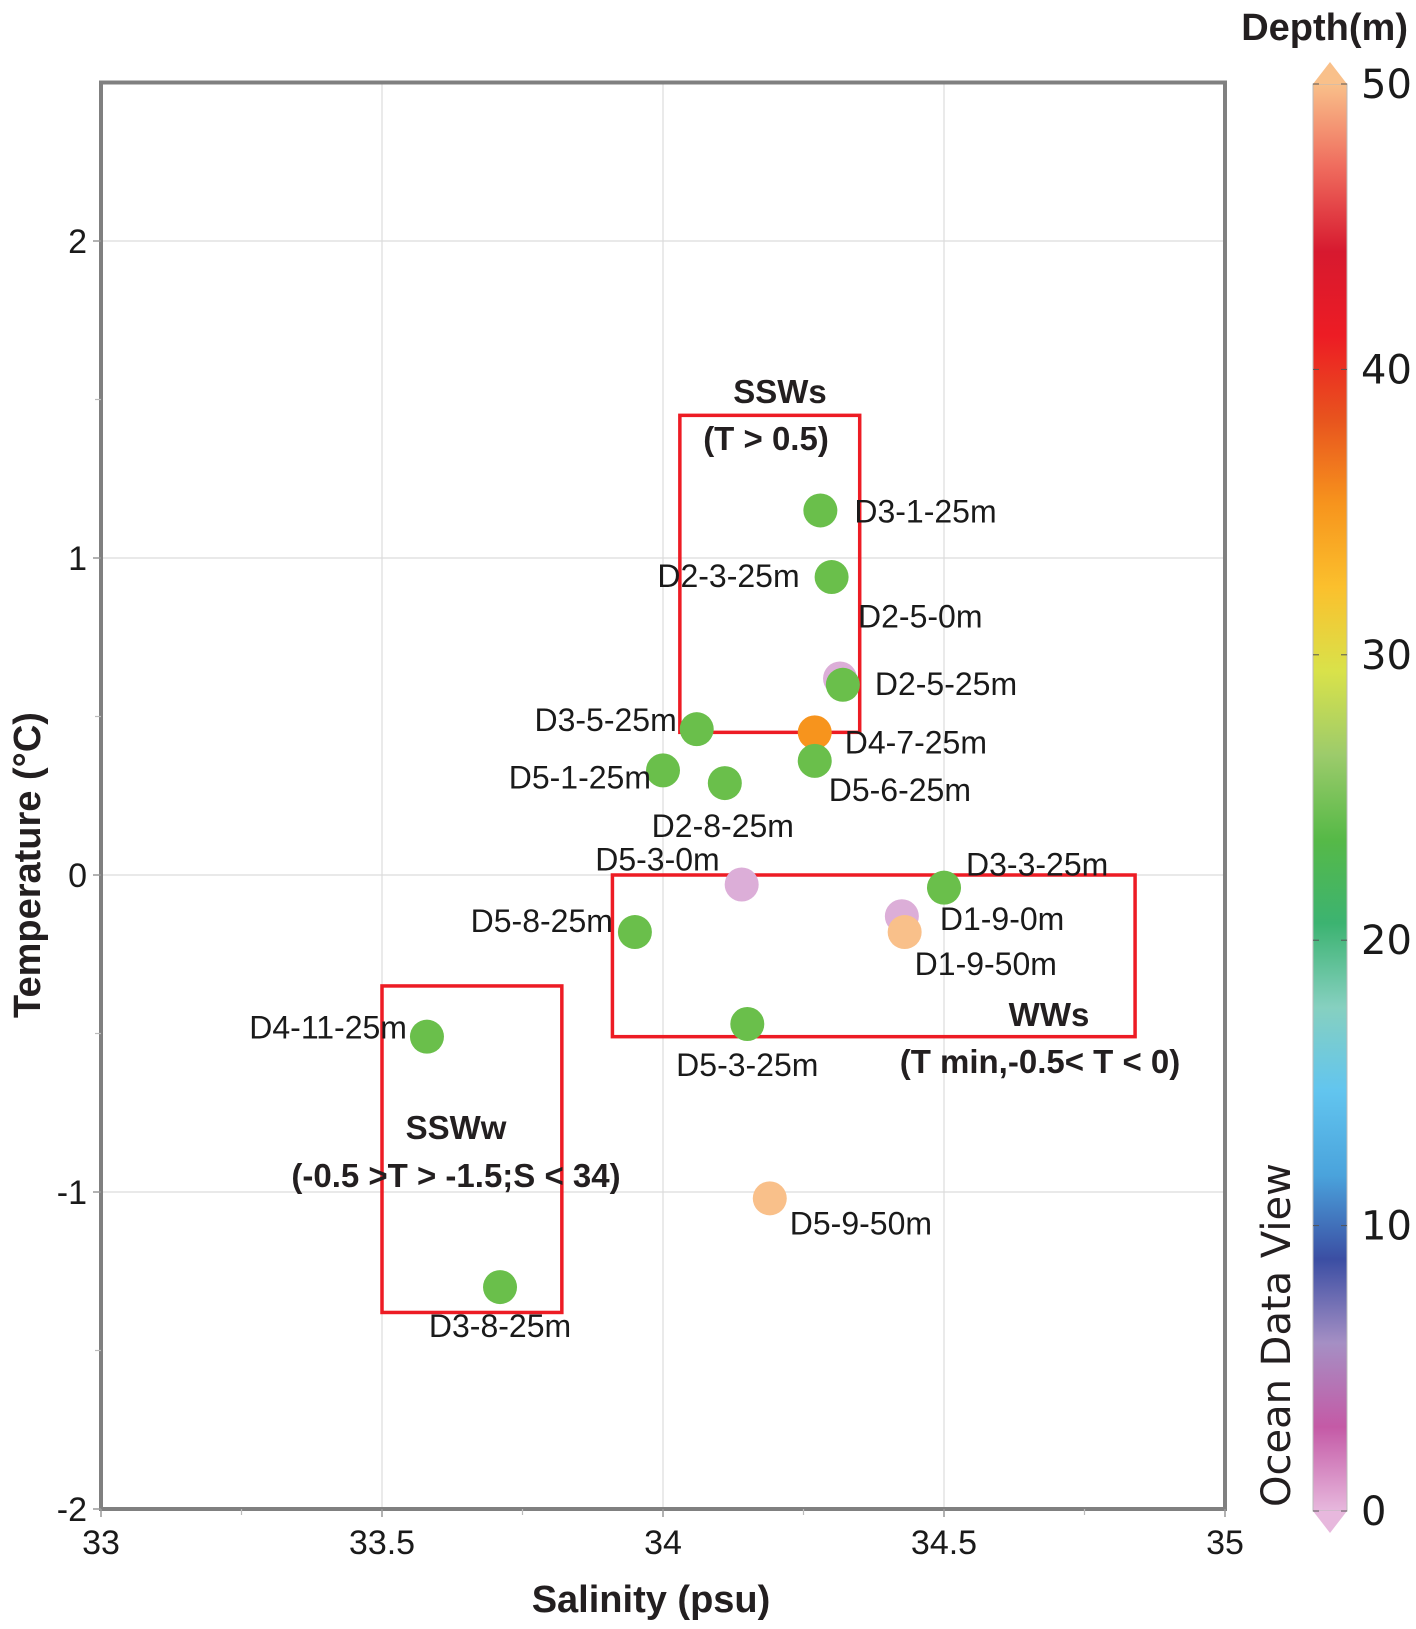 The image size is (1416, 1629). I want to click on y-tick-label: 2, so click(77, 242).